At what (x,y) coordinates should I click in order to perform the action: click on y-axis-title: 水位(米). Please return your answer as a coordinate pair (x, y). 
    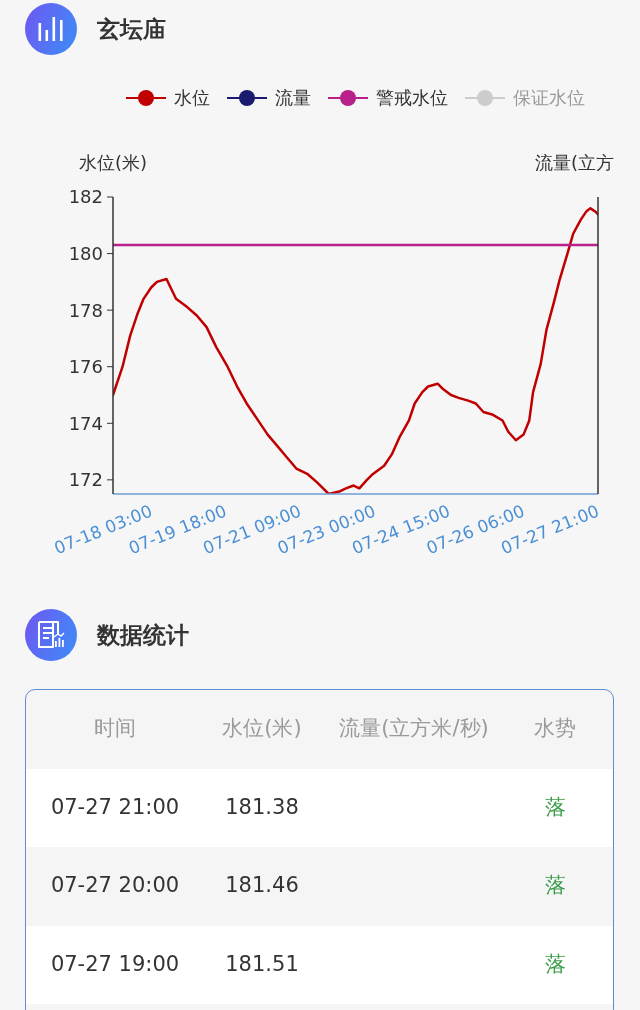
    Looking at the image, I should click on (113, 163).